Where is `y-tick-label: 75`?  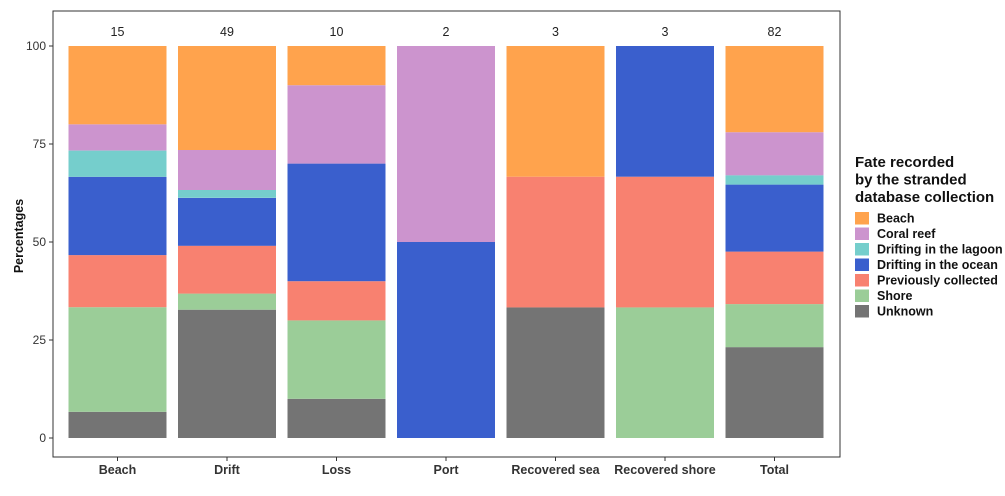 y-tick-label: 75 is located at coordinates (40, 144).